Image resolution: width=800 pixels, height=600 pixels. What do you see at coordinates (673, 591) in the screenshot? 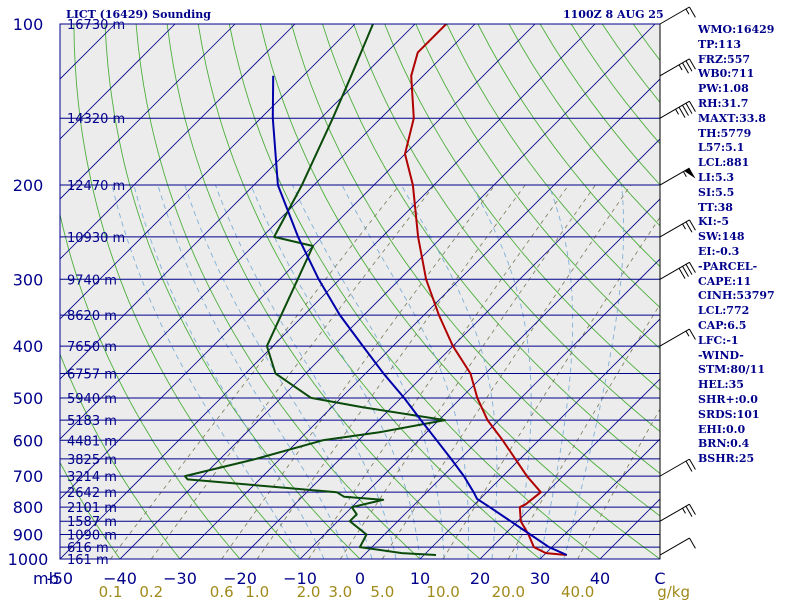
I see `mixing-ratio-unit: g/kg` at bounding box center [673, 591].